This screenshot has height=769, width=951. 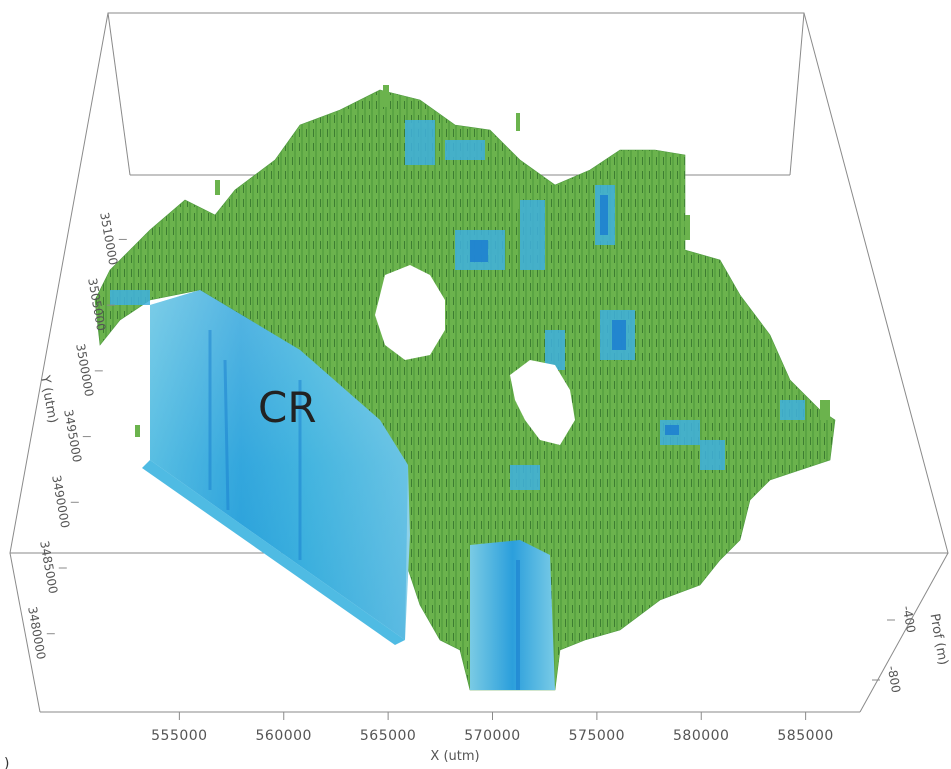 I want to click on y-tick-label: 3500000, so click(x=84, y=370).